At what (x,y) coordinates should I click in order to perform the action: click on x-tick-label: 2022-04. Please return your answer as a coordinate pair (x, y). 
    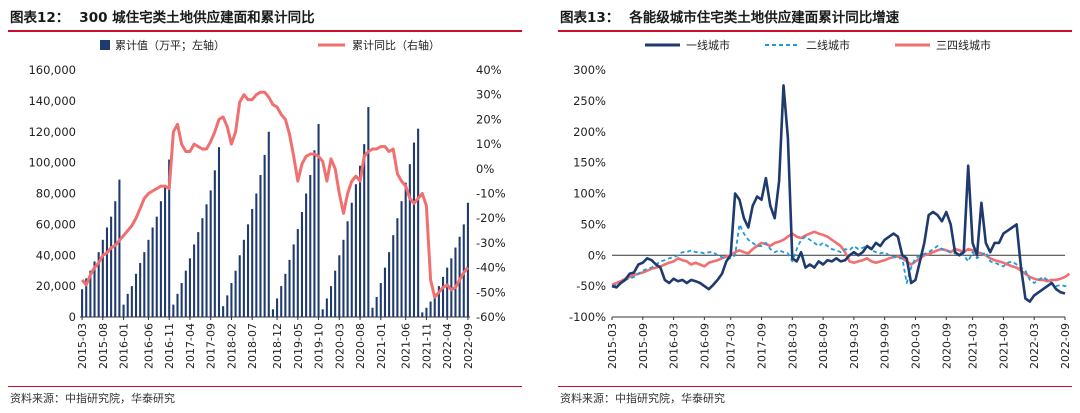
    Looking at the image, I should click on (447, 346).